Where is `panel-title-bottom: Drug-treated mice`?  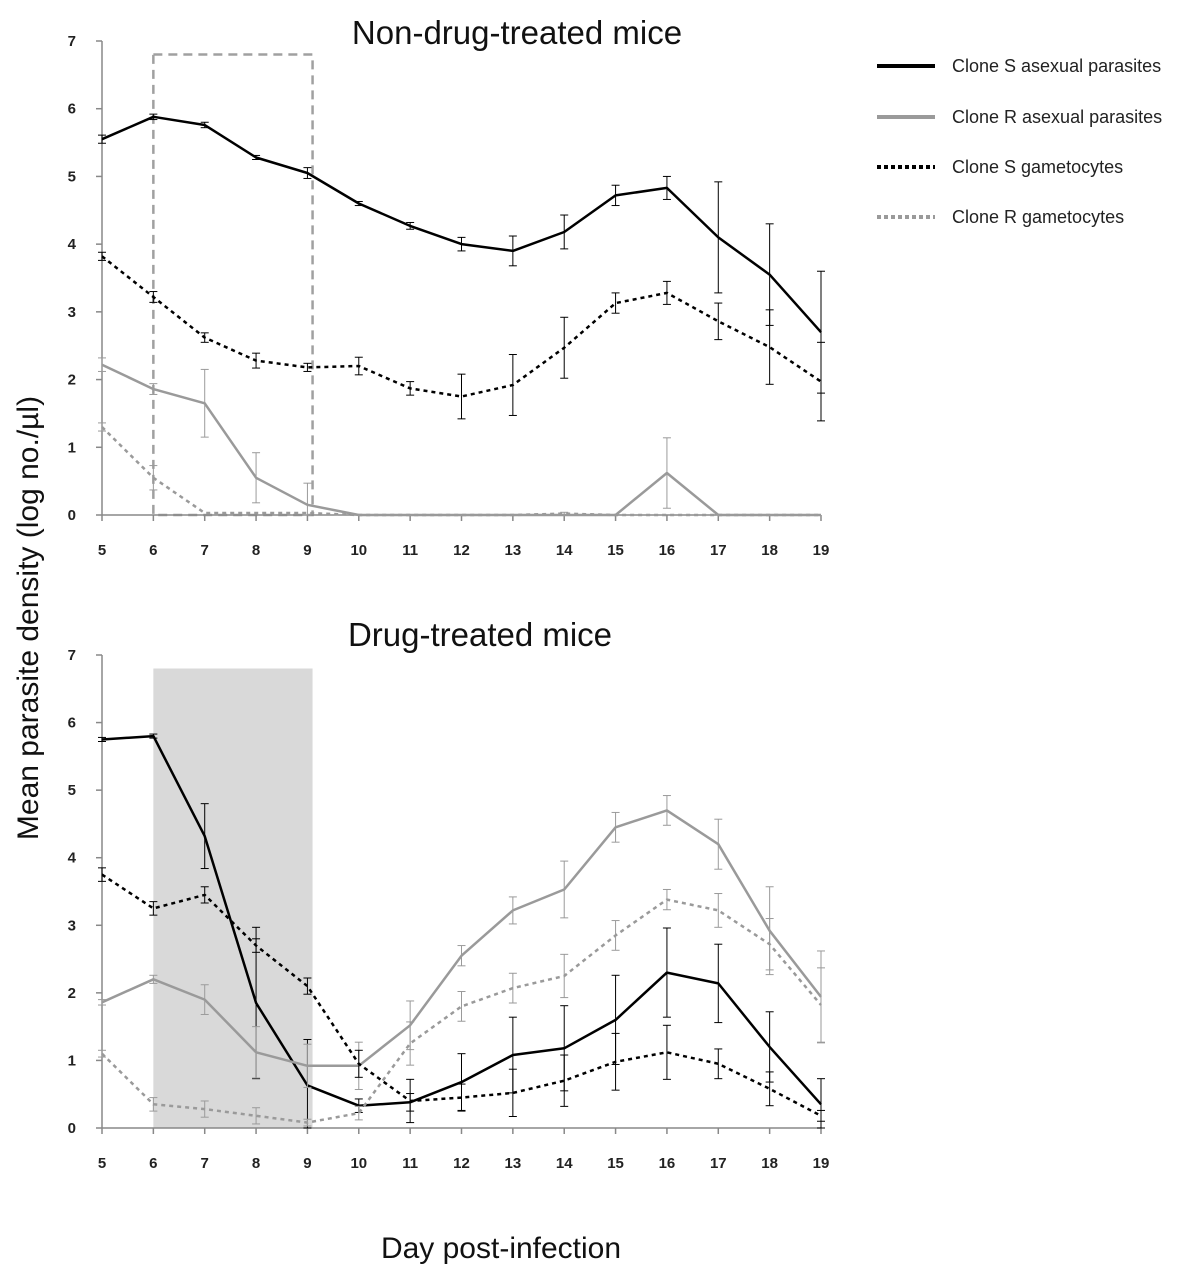 panel-title-bottom: Drug-treated mice is located at coordinates (480, 634).